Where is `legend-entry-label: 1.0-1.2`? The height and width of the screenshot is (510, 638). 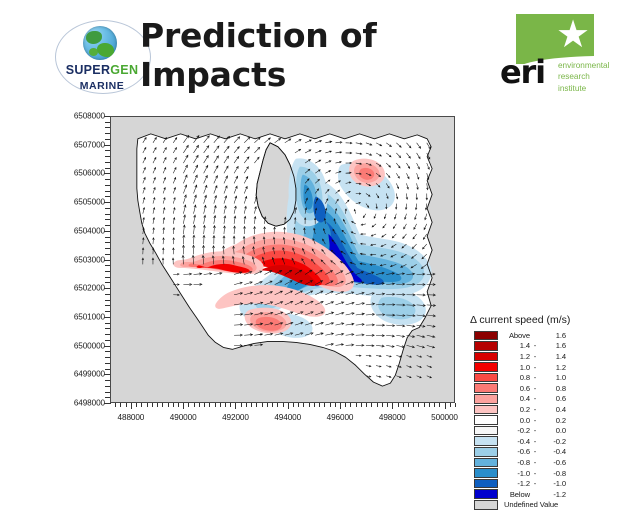 legend-entry-label: 1.0-1.2 is located at coordinates (535, 367).